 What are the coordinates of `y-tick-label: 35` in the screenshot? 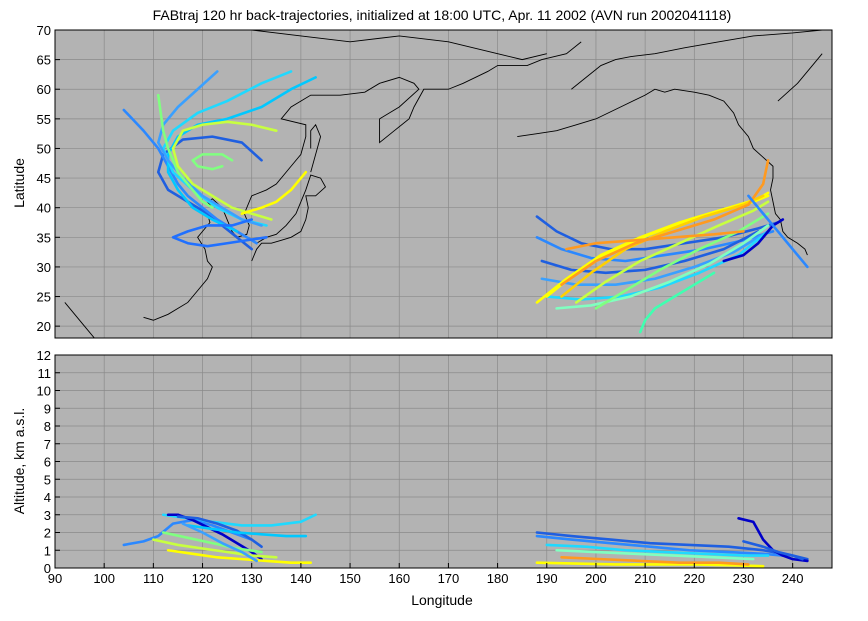 It's located at (44, 237).